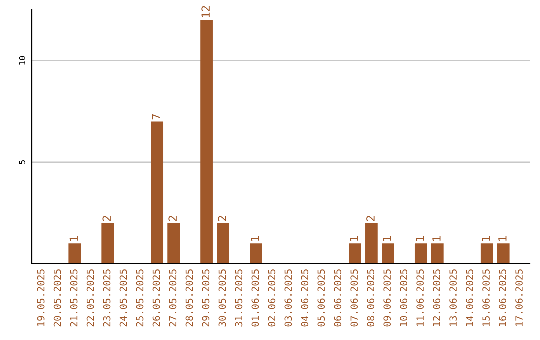 The image size is (540, 340). I want to click on x-tick-label: 16.06.2025, so click(502, 298).